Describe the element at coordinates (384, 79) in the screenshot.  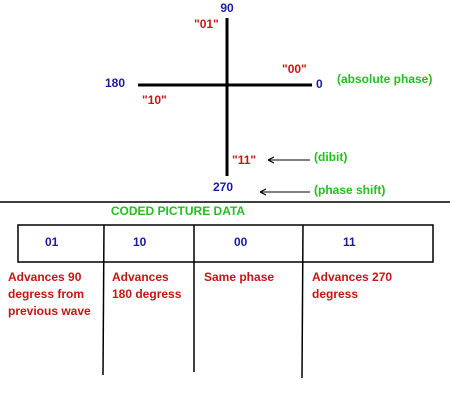
I see `note: (absolute phase)` at that location.